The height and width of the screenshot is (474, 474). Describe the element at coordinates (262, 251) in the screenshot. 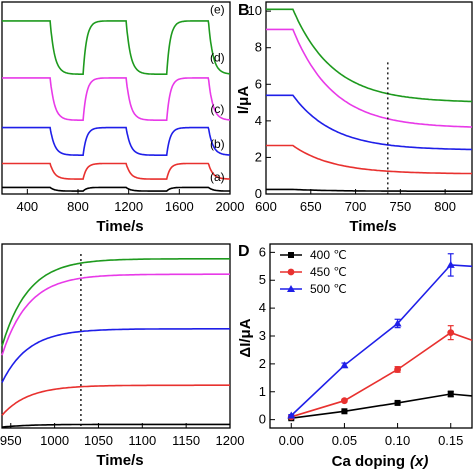

I see `panel-d-y-tick-label: 6` at that location.